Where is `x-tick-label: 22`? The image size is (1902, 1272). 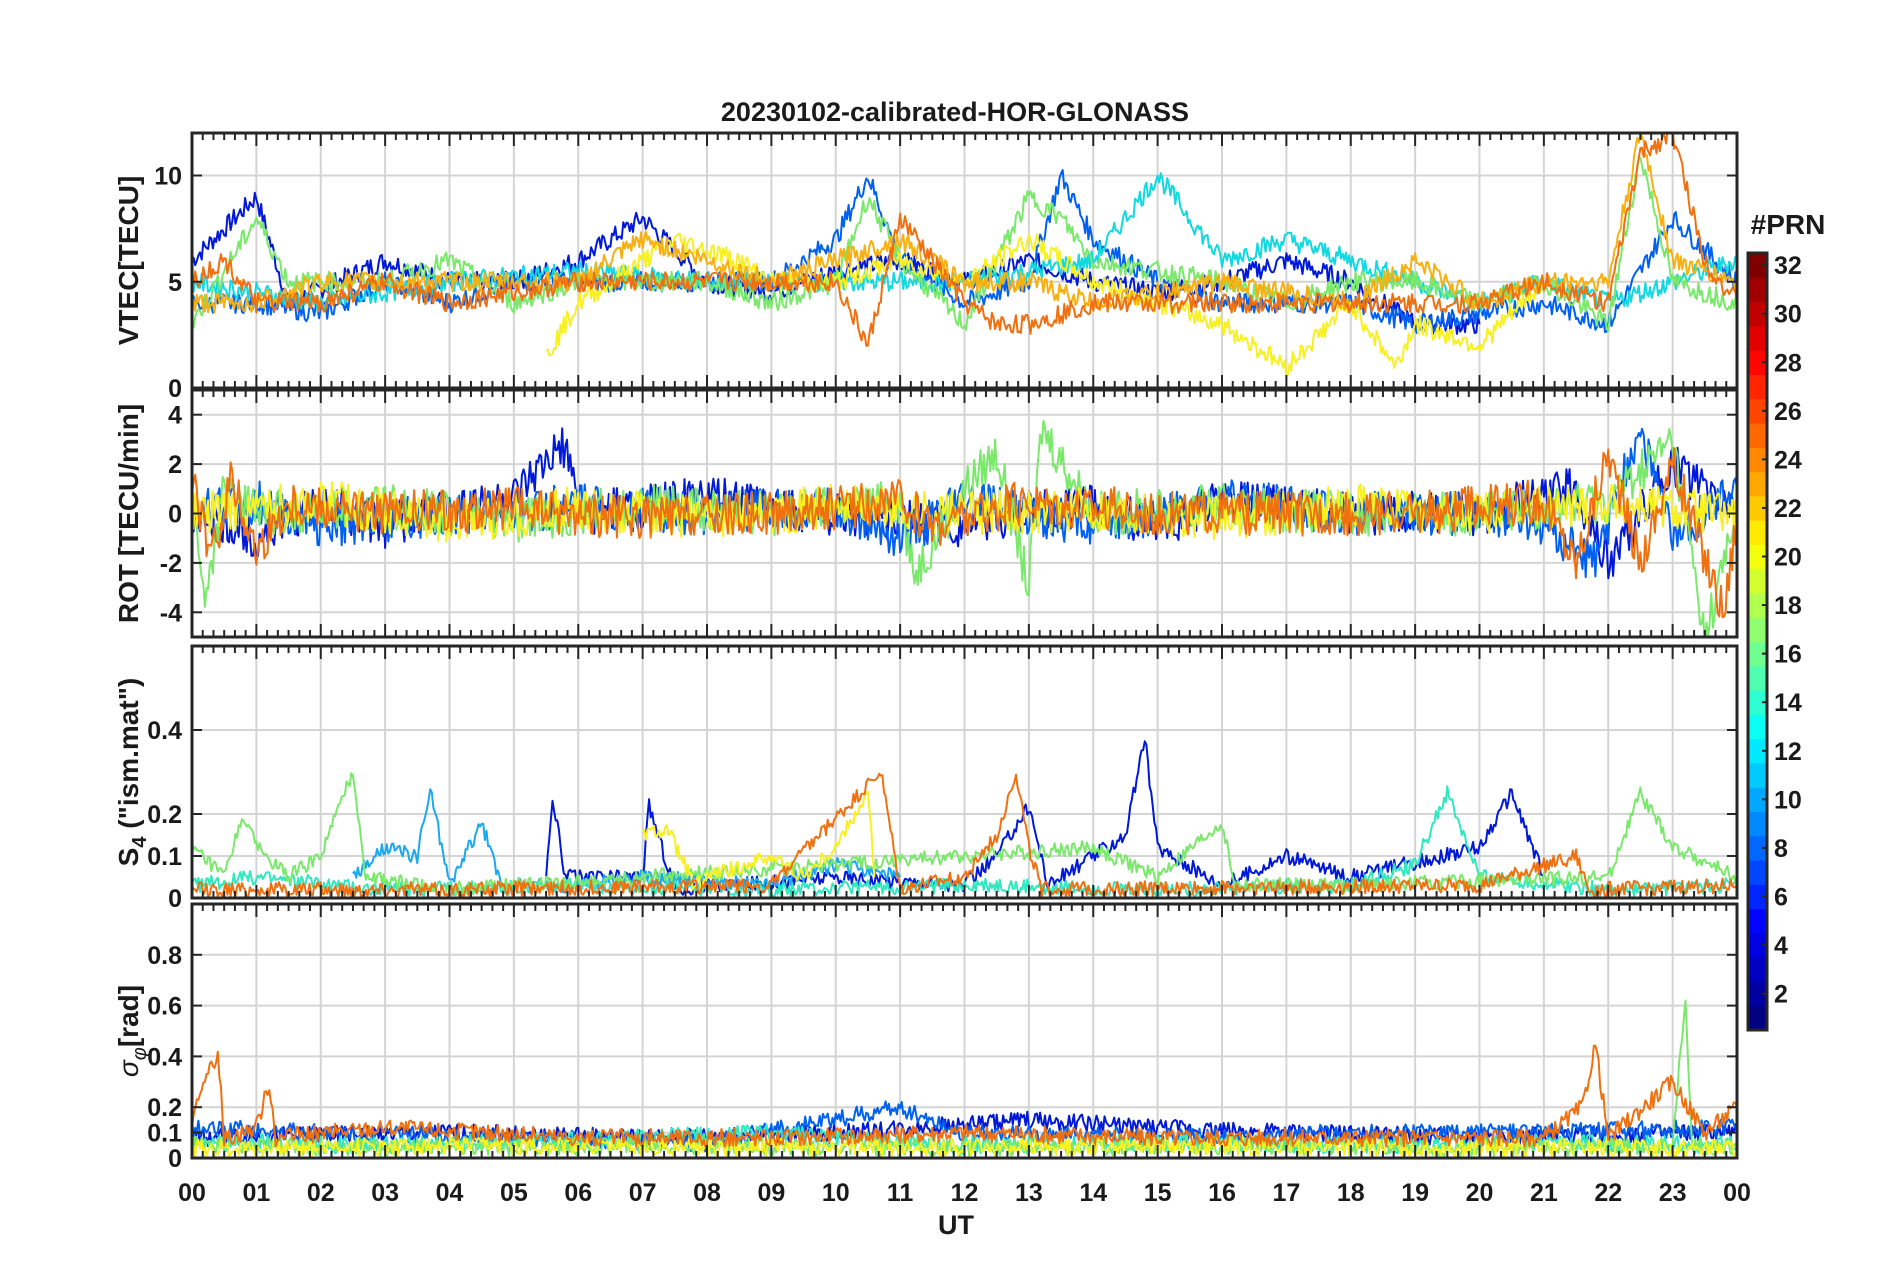
x-tick-label: 22 is located at coordinates (1608, 1193).